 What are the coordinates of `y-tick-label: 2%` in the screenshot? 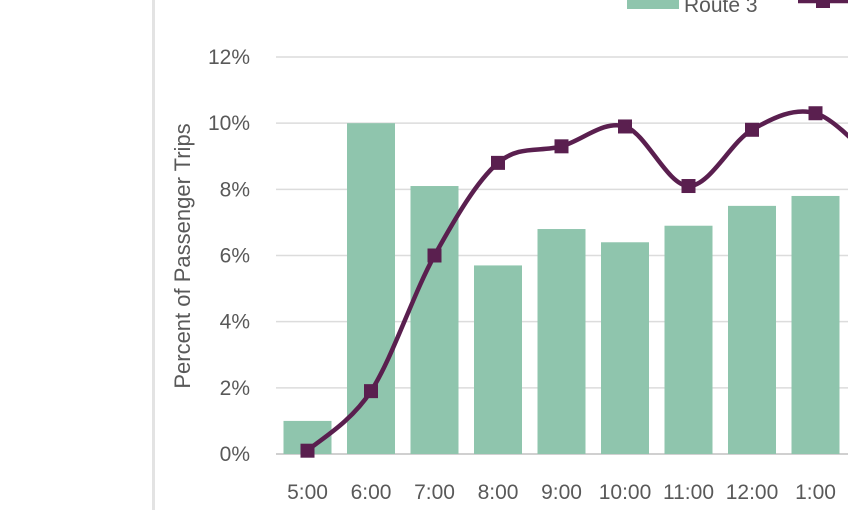 It's located at (235, 388).